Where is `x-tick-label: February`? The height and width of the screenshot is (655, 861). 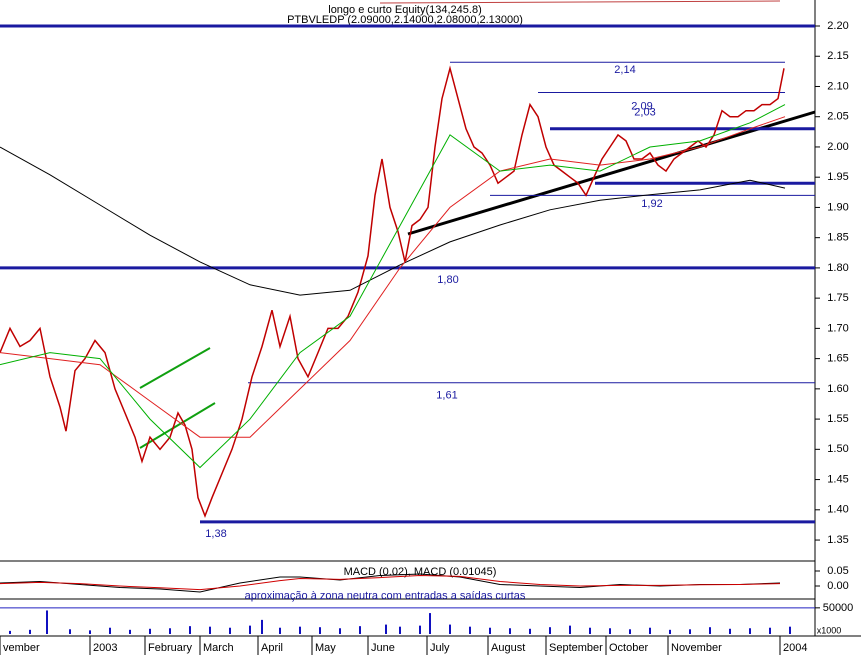
x-tick-label: February is located at coordinates (170, 648).